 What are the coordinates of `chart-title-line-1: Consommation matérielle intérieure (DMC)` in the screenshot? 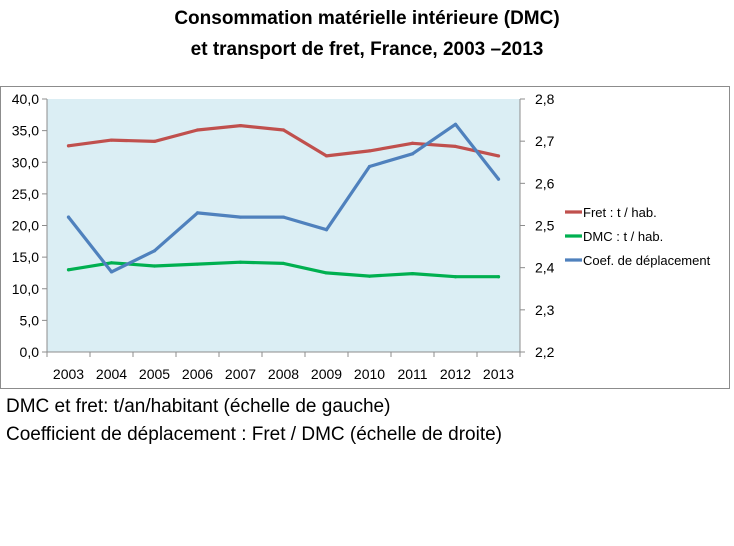 It's located at (367, 18).